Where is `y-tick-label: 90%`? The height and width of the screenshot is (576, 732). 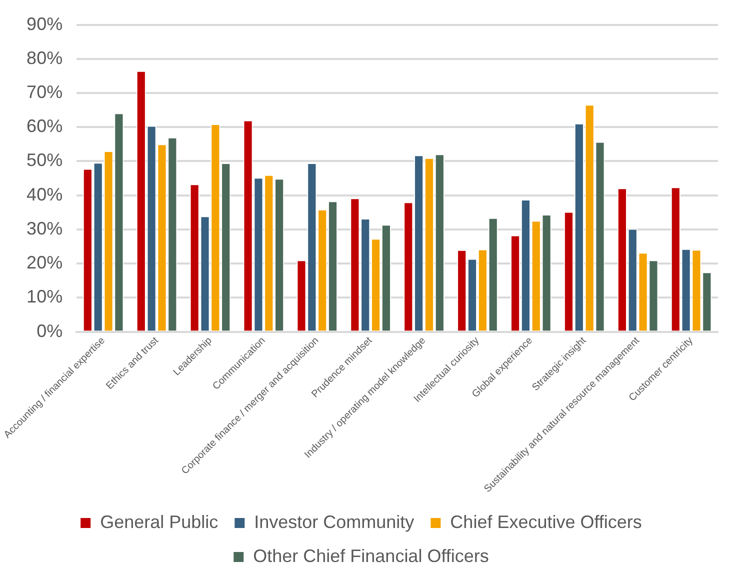 y-tick-label: 90% is located at coordinates (44, 24).